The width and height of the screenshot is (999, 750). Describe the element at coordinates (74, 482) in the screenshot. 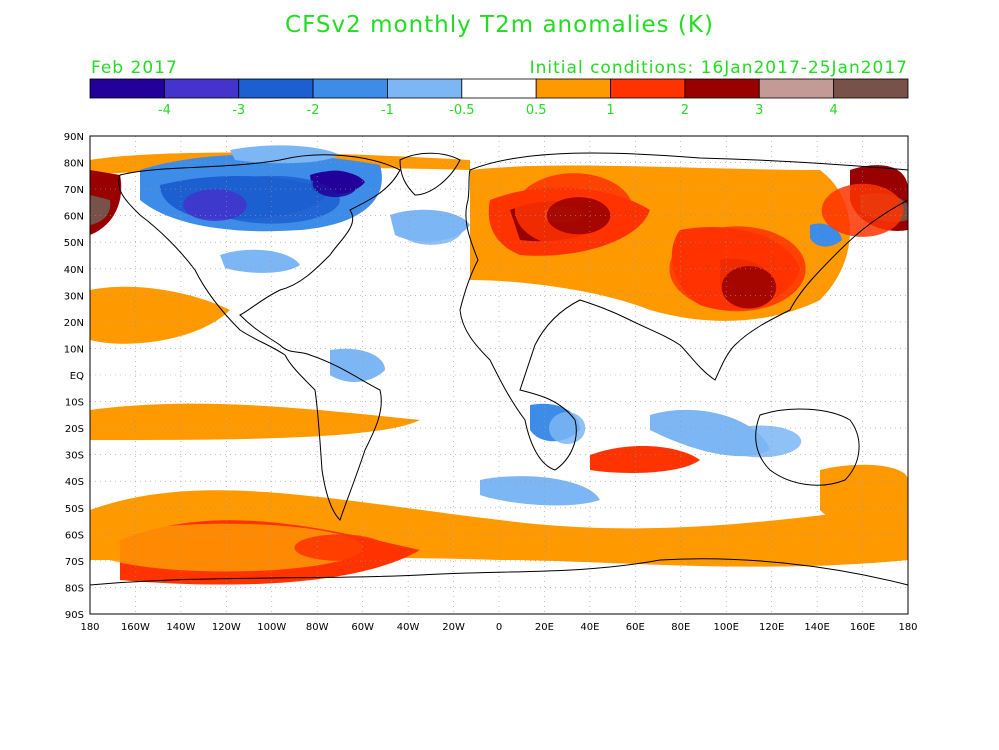

I see `latitude-label: 40S` at that location.